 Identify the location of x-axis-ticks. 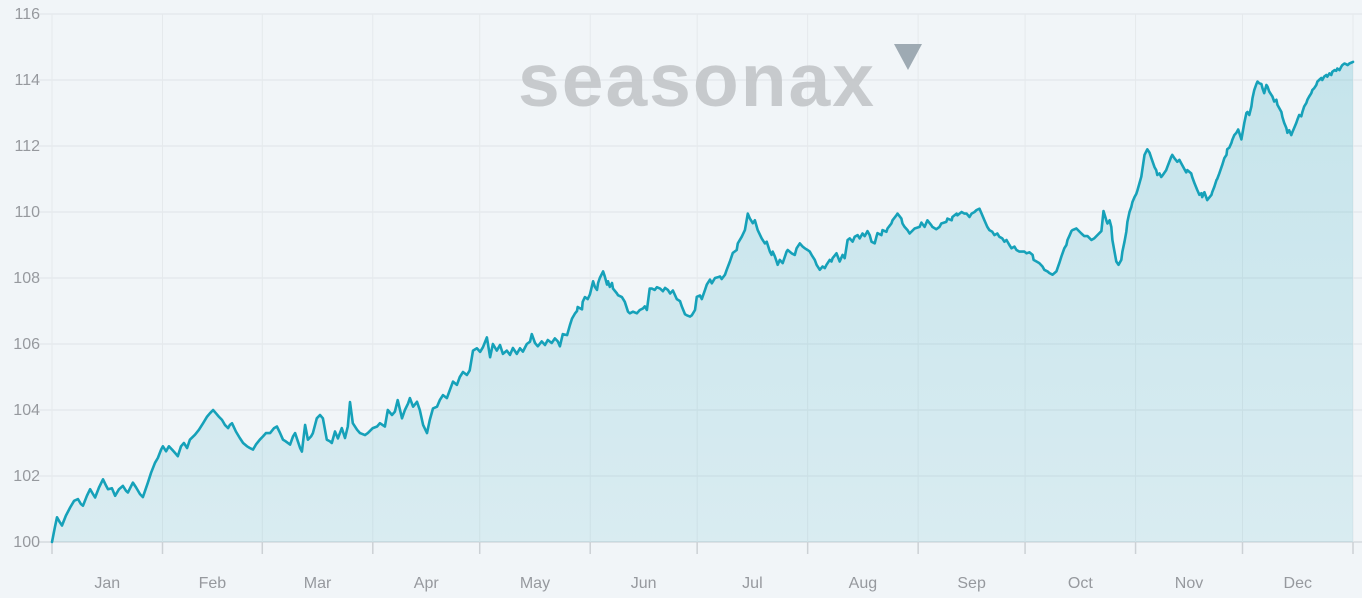
(702, 548).